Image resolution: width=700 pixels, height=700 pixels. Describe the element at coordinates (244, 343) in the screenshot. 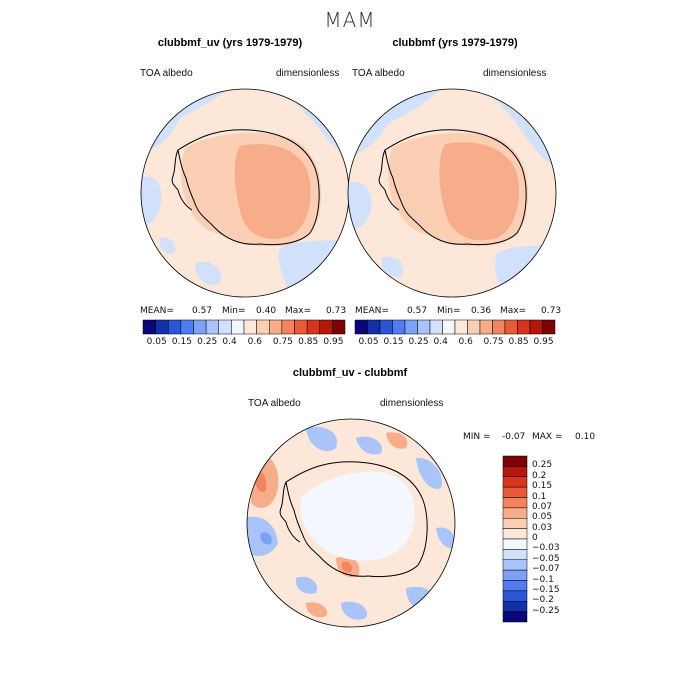

I see `panel1-colorbar-ticks: 0.05 0.15 0.25 0.4 0.6 0.75 0.85 0.95` at that location.